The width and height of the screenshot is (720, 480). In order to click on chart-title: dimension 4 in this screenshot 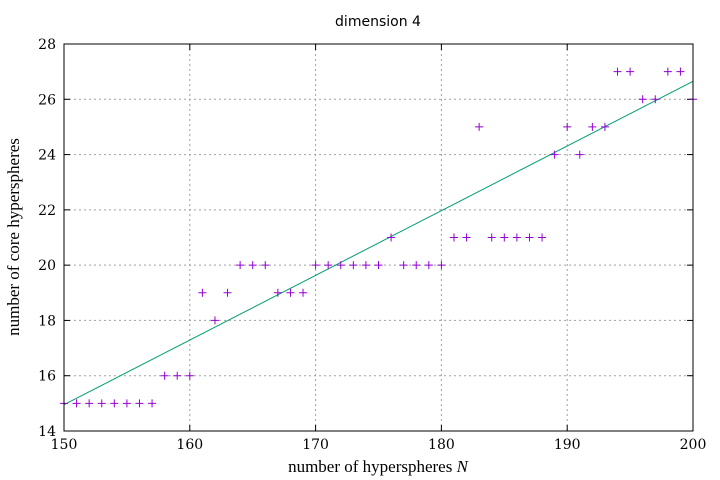, I will do `click(378, 22)`.